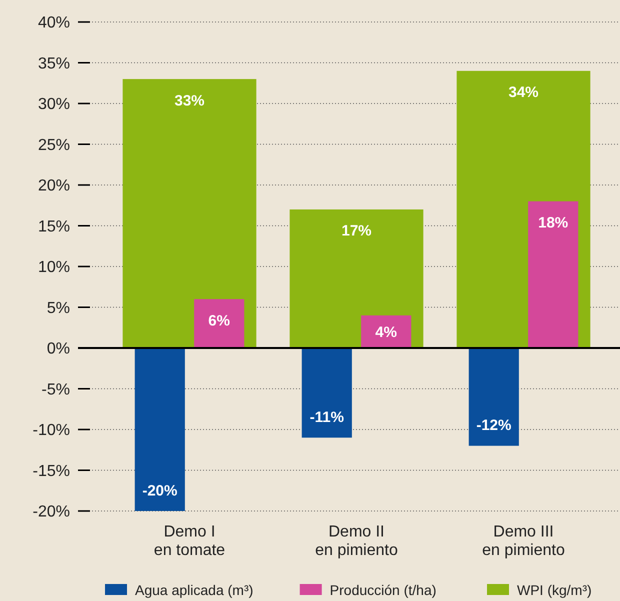 The width and height of the screenshot is (620, 601). Describe the element at coordinates (56, 389) in the screenshot. I see `y-tick-label: -5%` at that location.